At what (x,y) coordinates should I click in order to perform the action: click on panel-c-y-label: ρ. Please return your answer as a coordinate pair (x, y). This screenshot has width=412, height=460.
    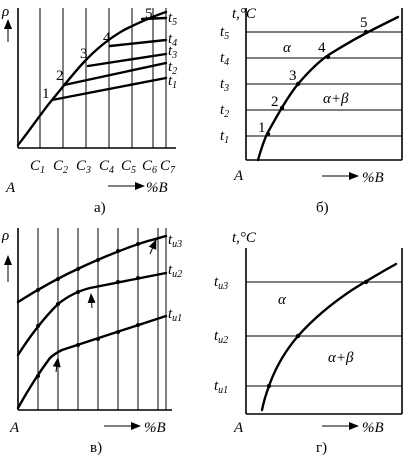
    Looking at the image, I should click on (5, 236).